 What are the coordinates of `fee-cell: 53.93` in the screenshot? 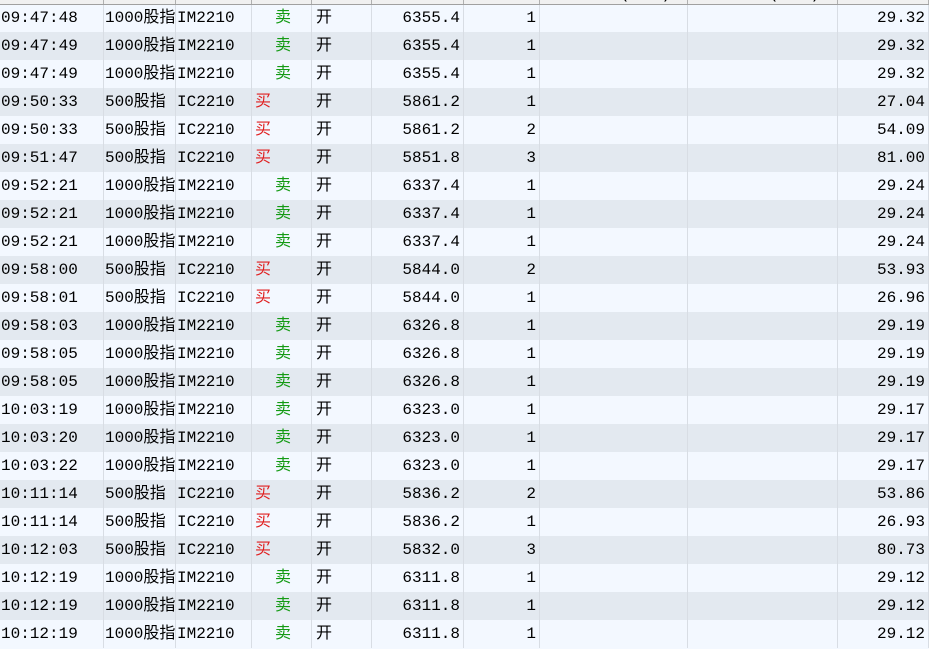 It's located at (883, 270).